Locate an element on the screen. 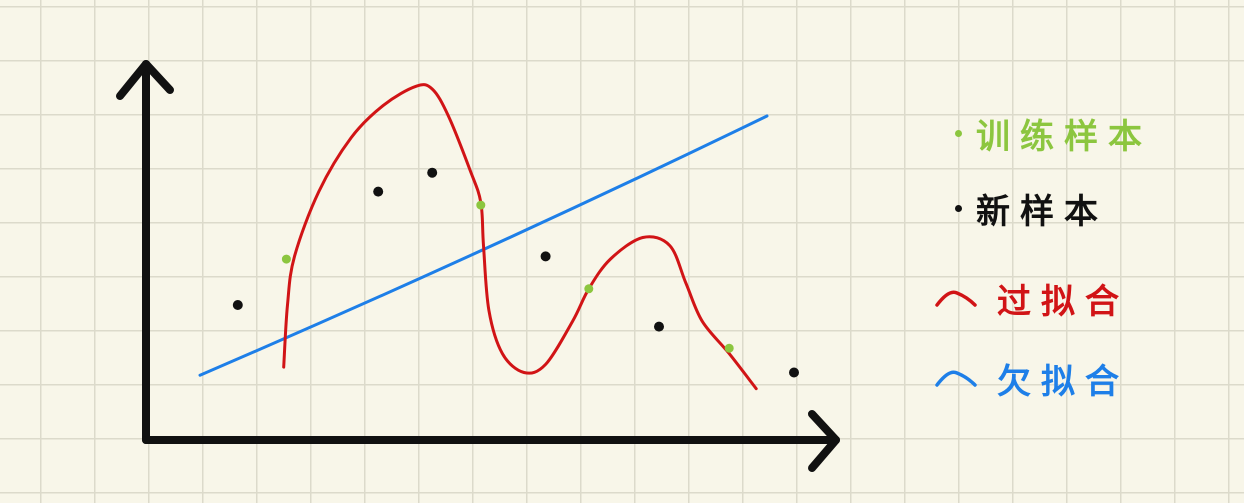 This screenshot has height=503, width=1244. x-axis-arrowhead is located at coordinates (824, 441).